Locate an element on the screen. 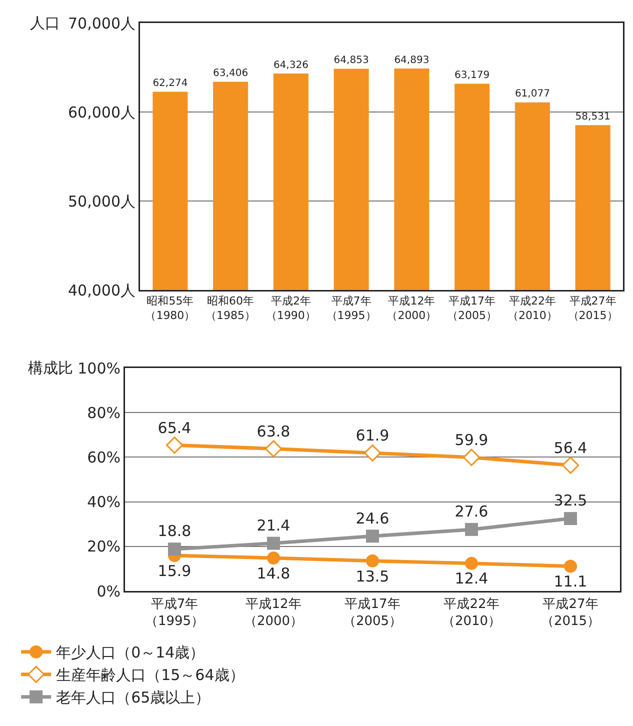 The width and height of the screenshot is (633, 726). data-label: 64,893 is located at coordinates (412, 60).